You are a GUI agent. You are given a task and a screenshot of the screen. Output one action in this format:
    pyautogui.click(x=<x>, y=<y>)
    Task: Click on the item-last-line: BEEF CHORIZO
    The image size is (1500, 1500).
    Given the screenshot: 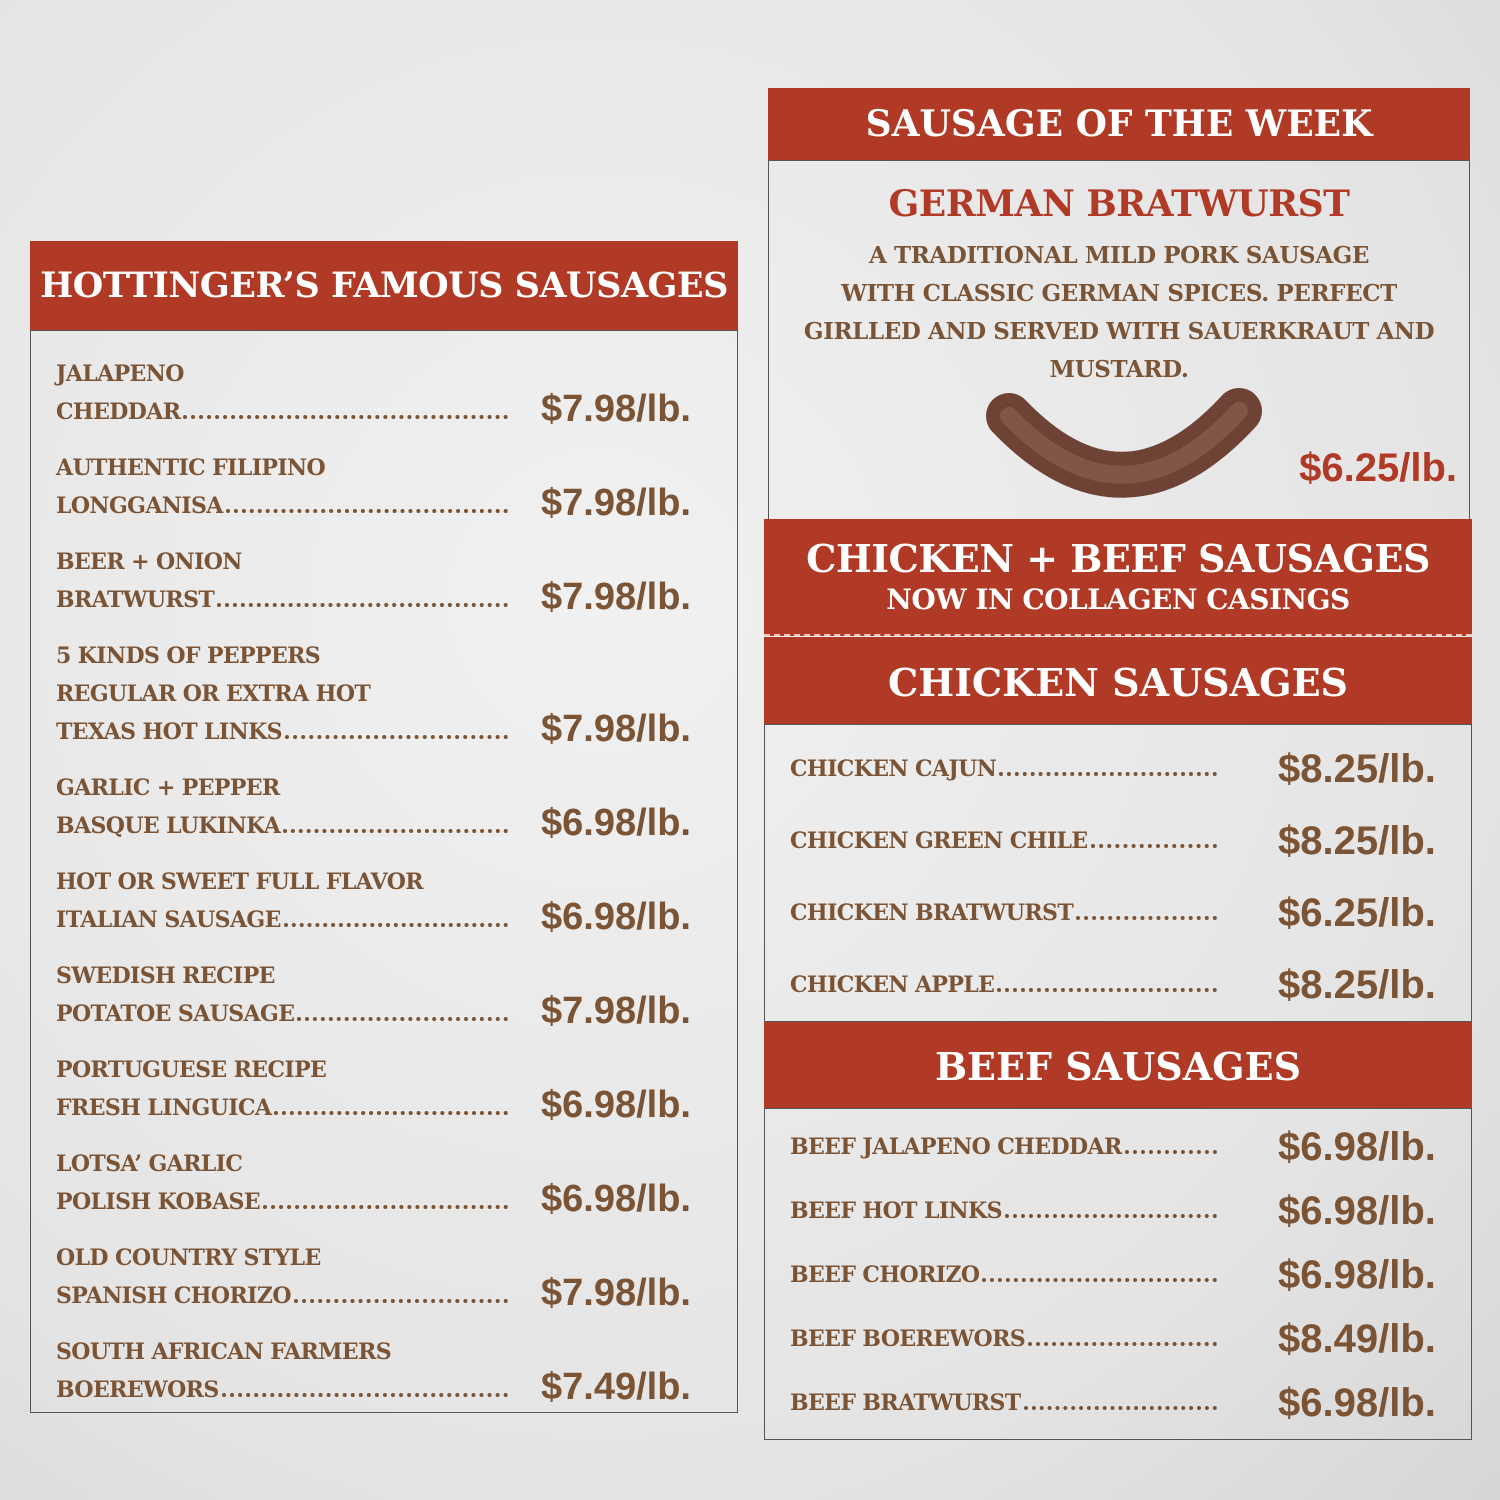 What is the action you would take?
    pyautogui.click(x=991, y=1275)
    